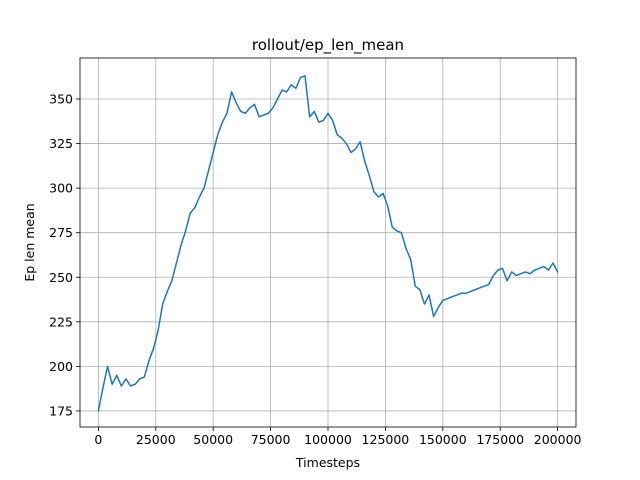 The height and width of the screenshot is (480, 640). Describe the element at coordinates (61, 99) in the screenshot. I see `y-tick-label: 350` at that location.